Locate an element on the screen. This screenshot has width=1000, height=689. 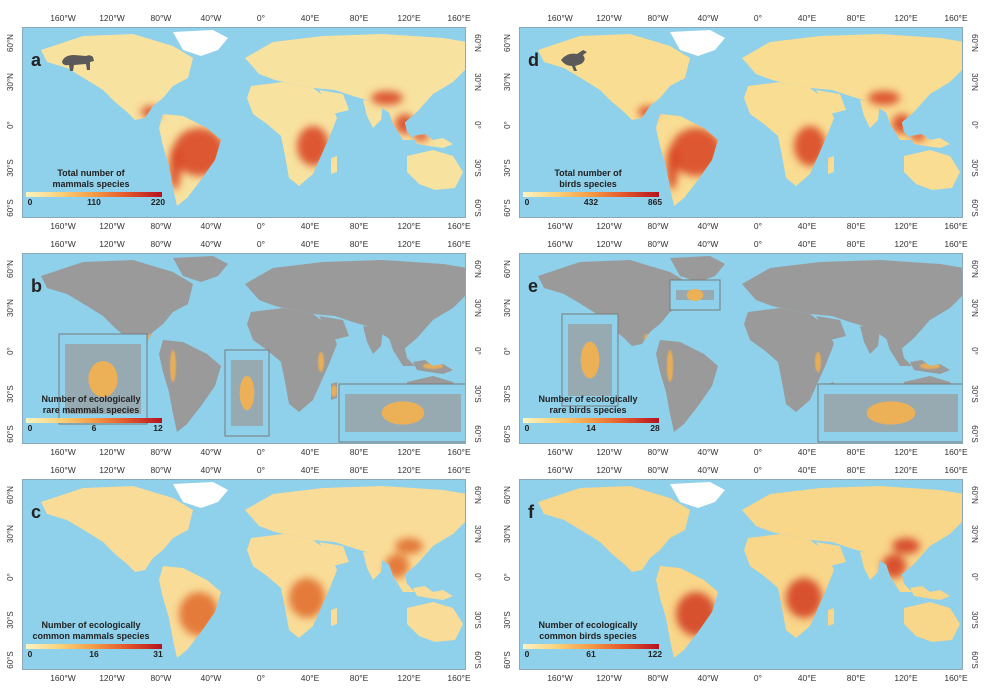
legend-tick-mid: 16 is located at coordinates (94, 654).